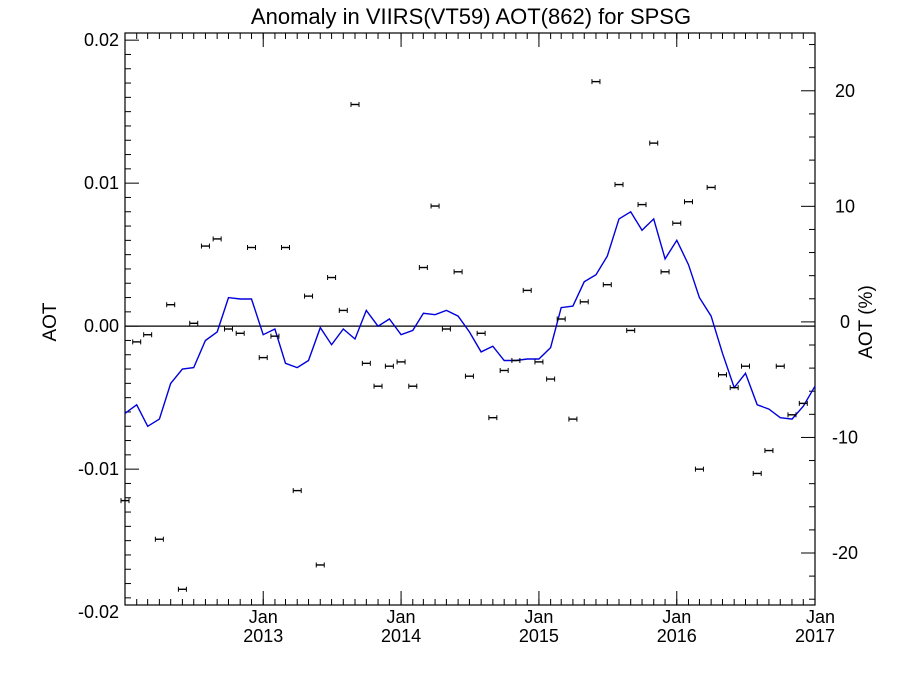 This screenshot has width=900, height=675. Describe the element at coordinates (50, 321) in the screenshot. I see `y-axis-label: AOT` at that location.